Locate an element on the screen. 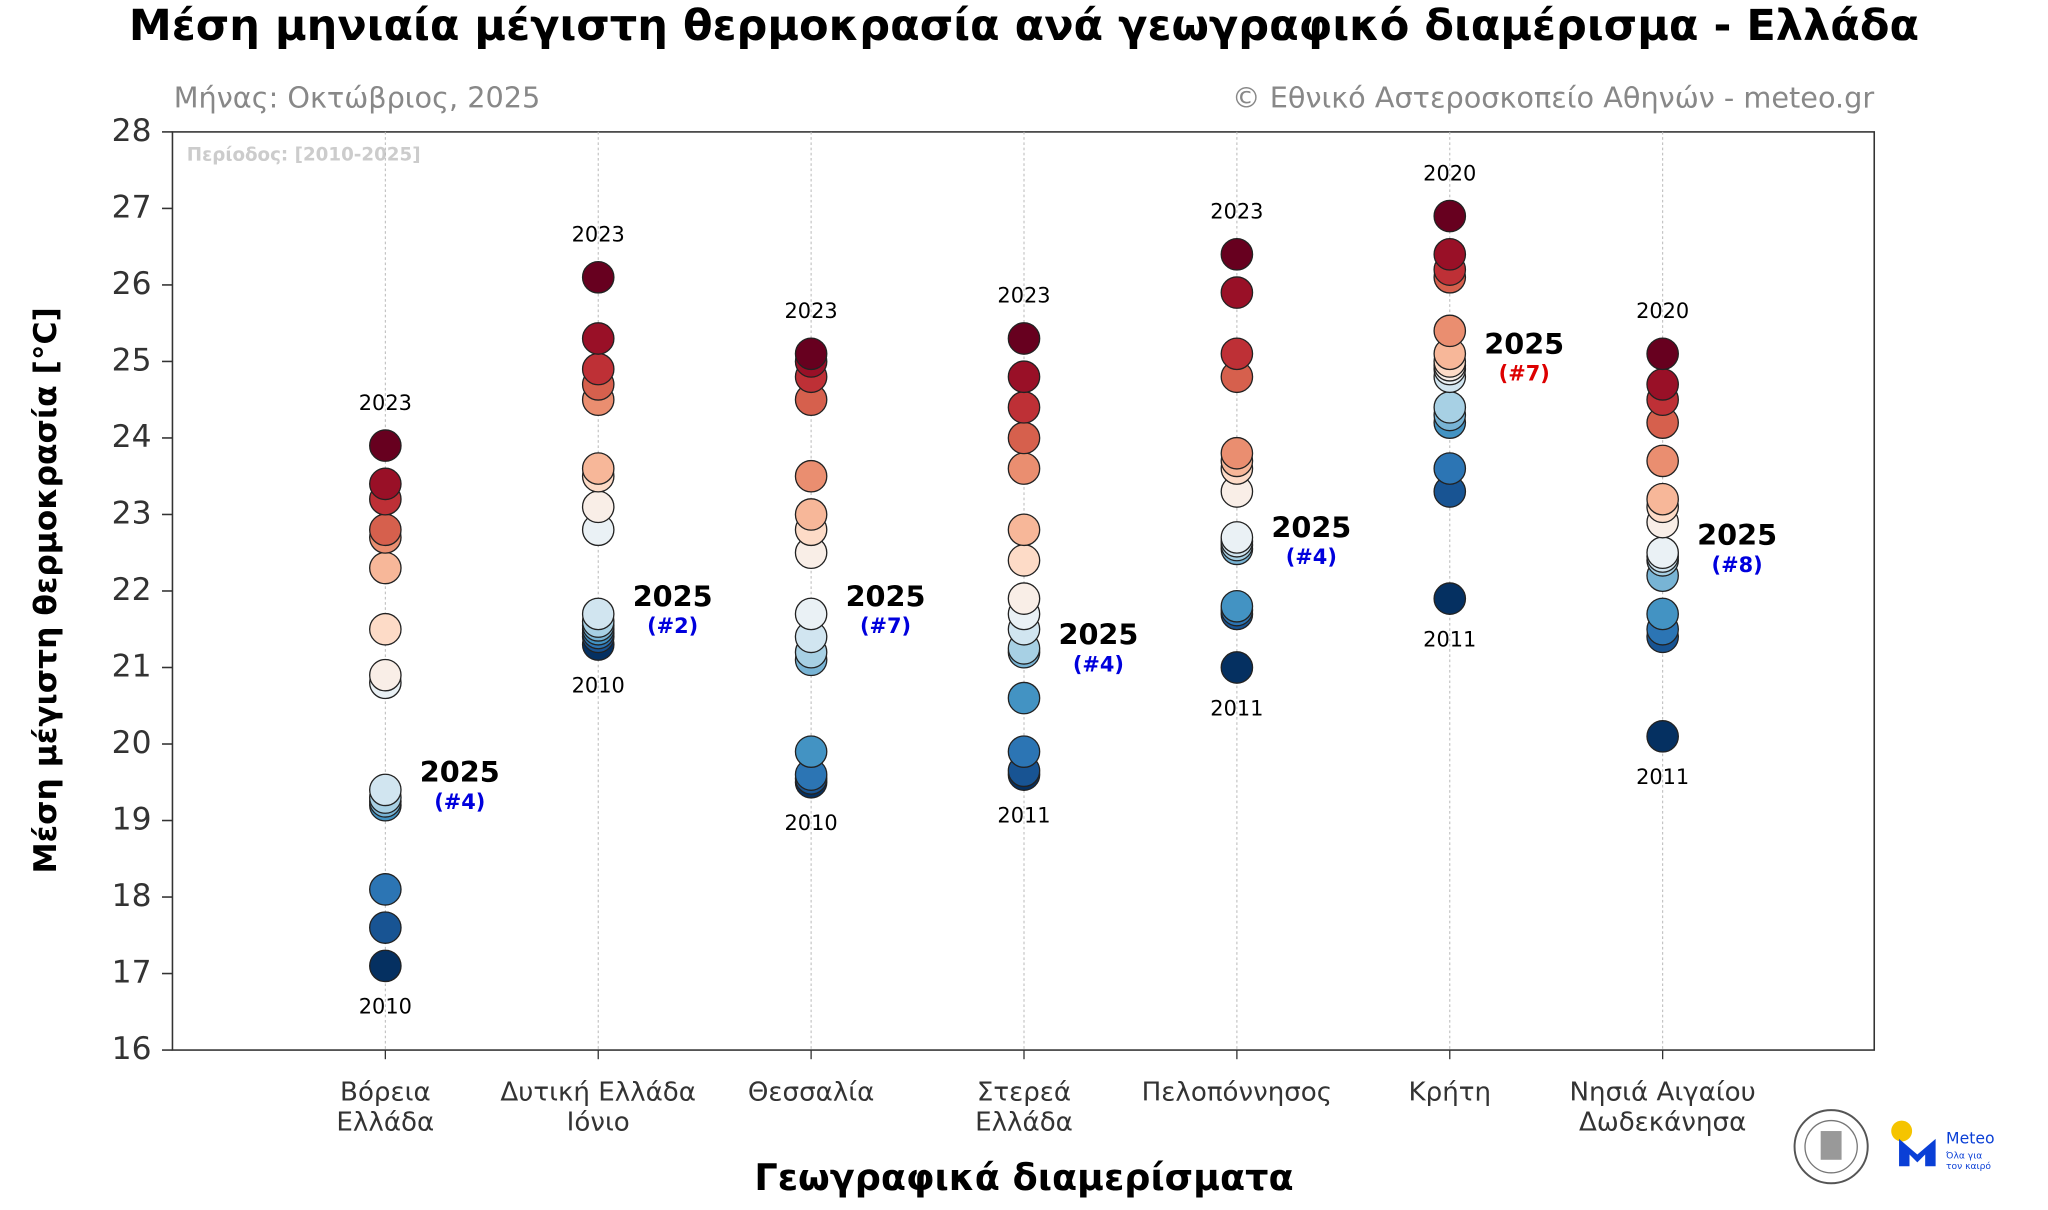 The image size is (2048, 1210). y-tick-label: 22 is located at coordinates (132, 590).